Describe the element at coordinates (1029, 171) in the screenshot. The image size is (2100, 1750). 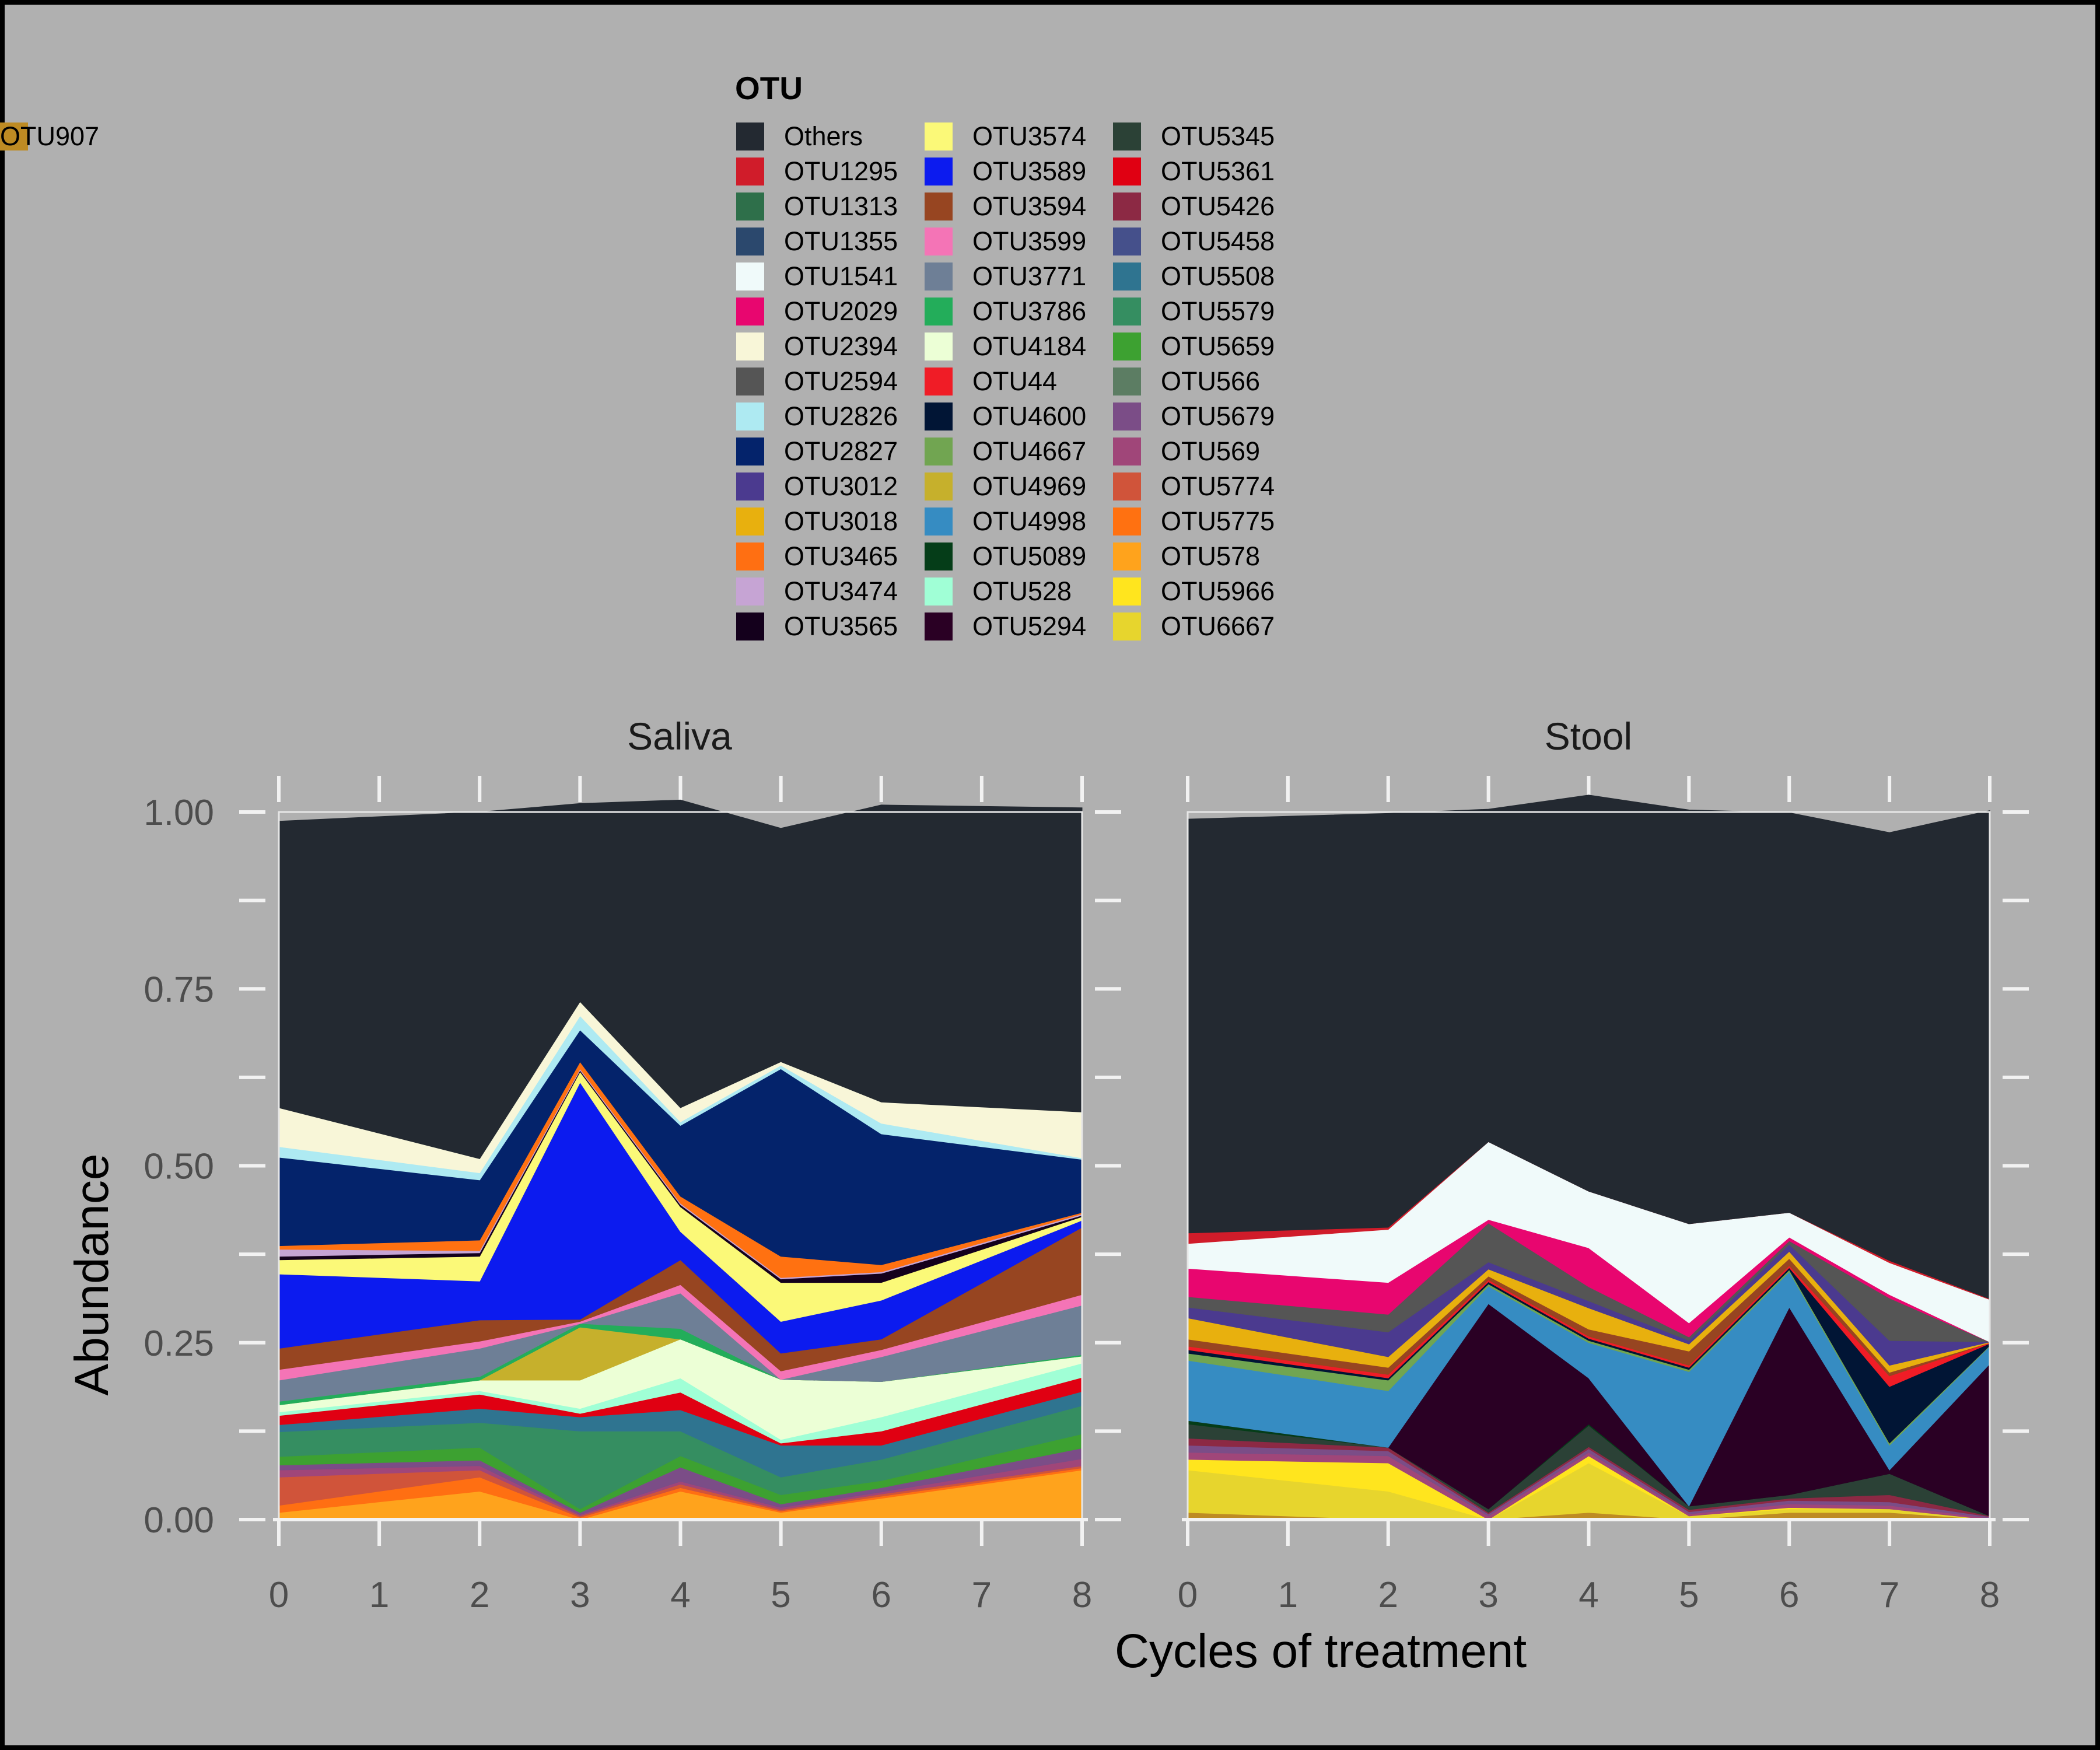
I see `legend-label-otu3589: OTU3589` at that location.